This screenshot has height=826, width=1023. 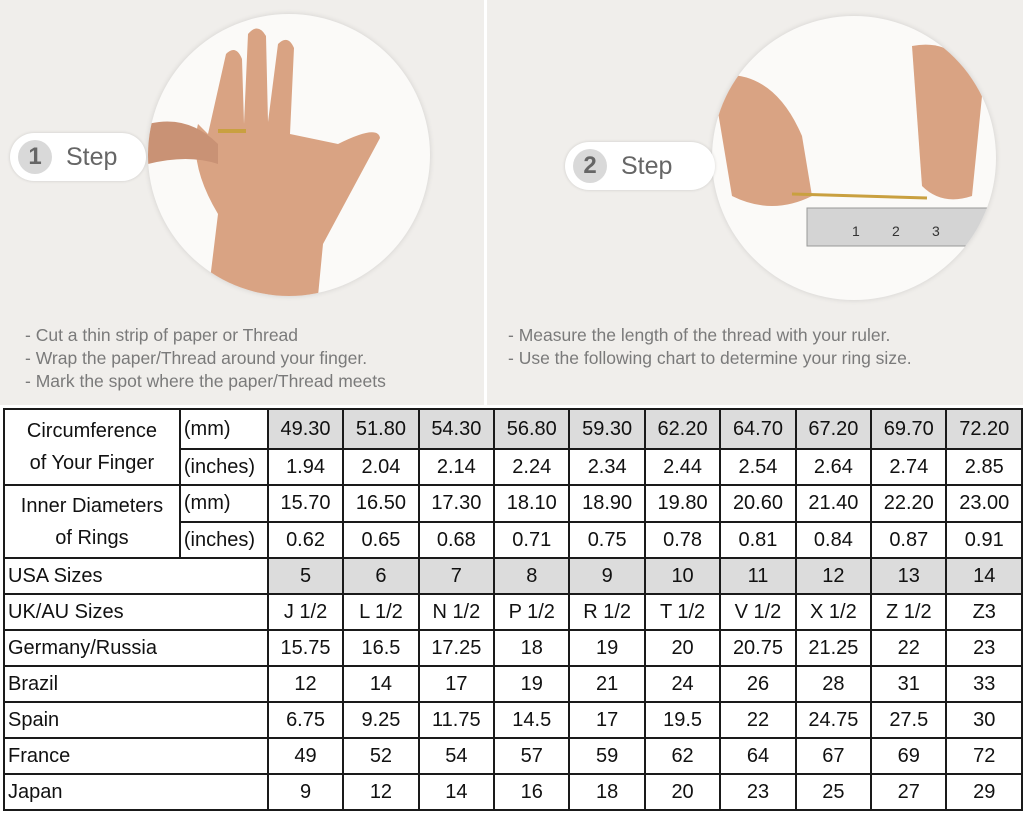 What do you see at coordinates (682, 648) in the screenshot?
I see `table-cell: 20` at bounding box center [682, 648].